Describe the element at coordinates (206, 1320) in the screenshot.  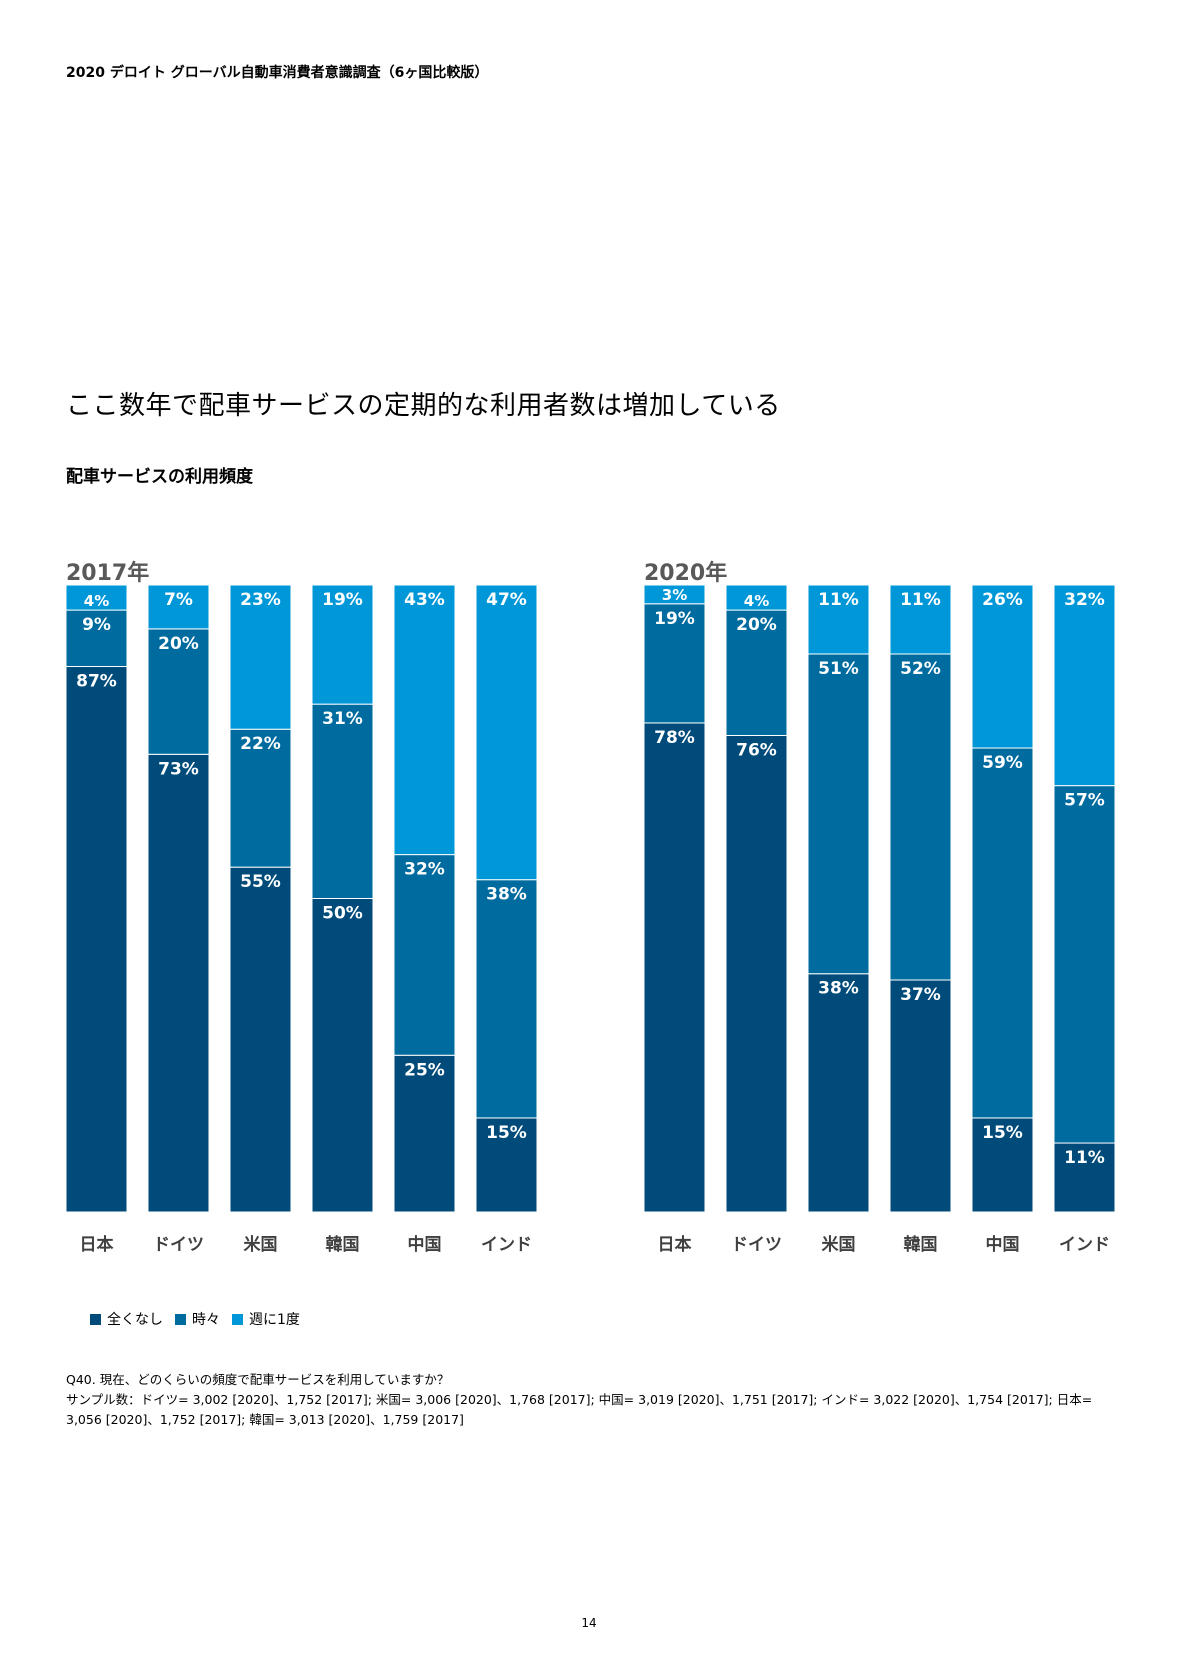
I see `legend-label-sometimes: 時々` at that location.